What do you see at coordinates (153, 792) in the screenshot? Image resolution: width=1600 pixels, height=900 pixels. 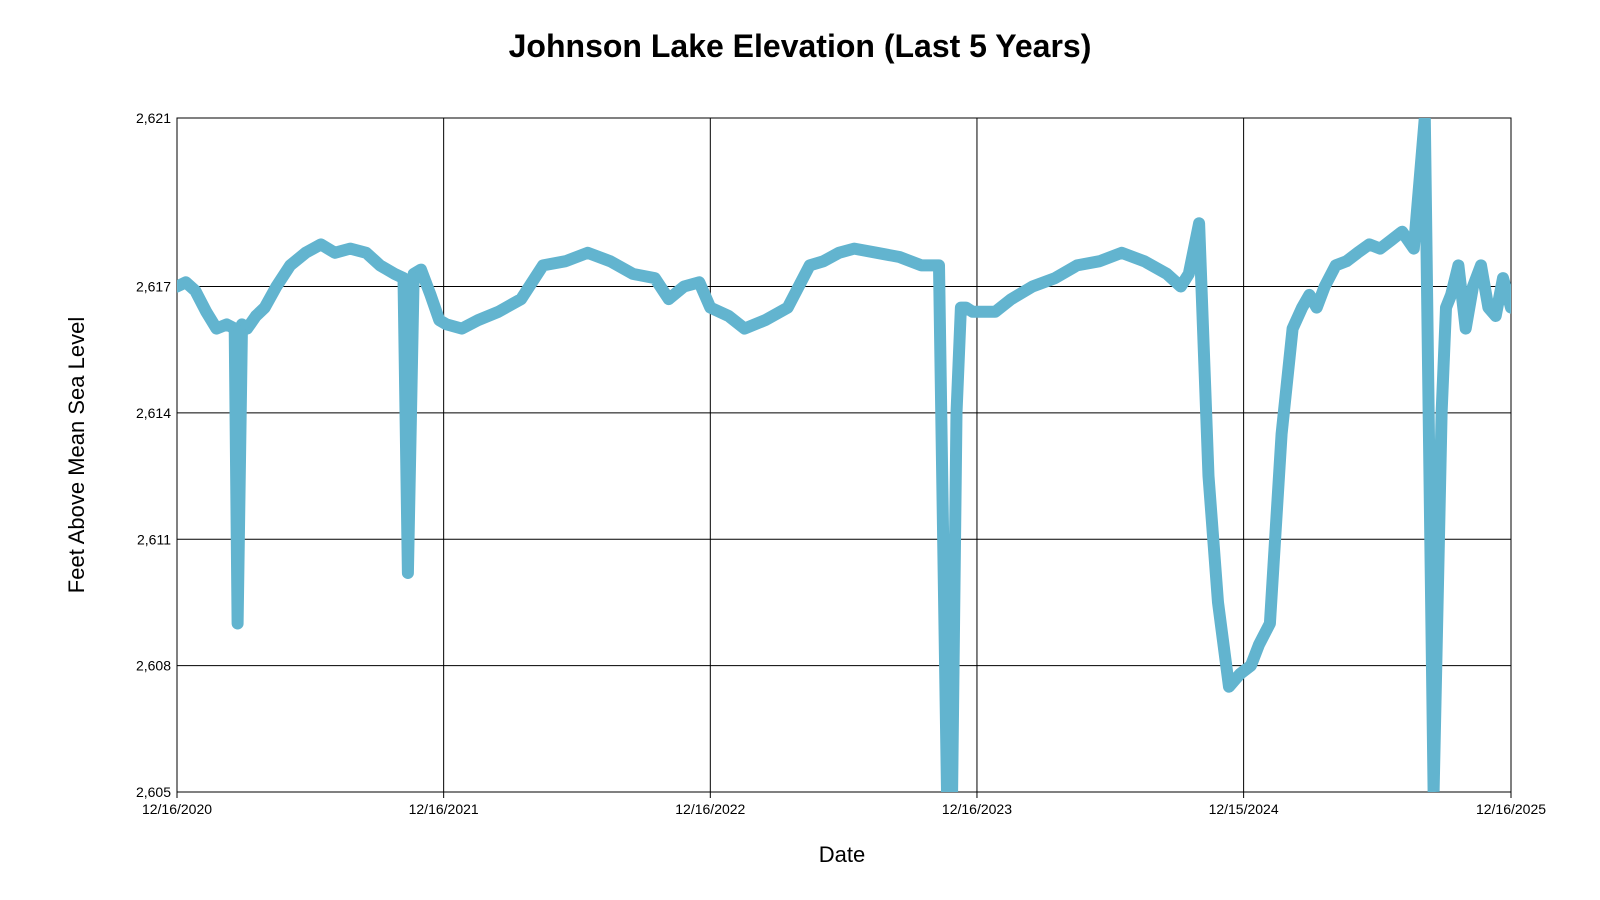 I see `y-tick-label: 2,605` at bounding box center [153, 792].